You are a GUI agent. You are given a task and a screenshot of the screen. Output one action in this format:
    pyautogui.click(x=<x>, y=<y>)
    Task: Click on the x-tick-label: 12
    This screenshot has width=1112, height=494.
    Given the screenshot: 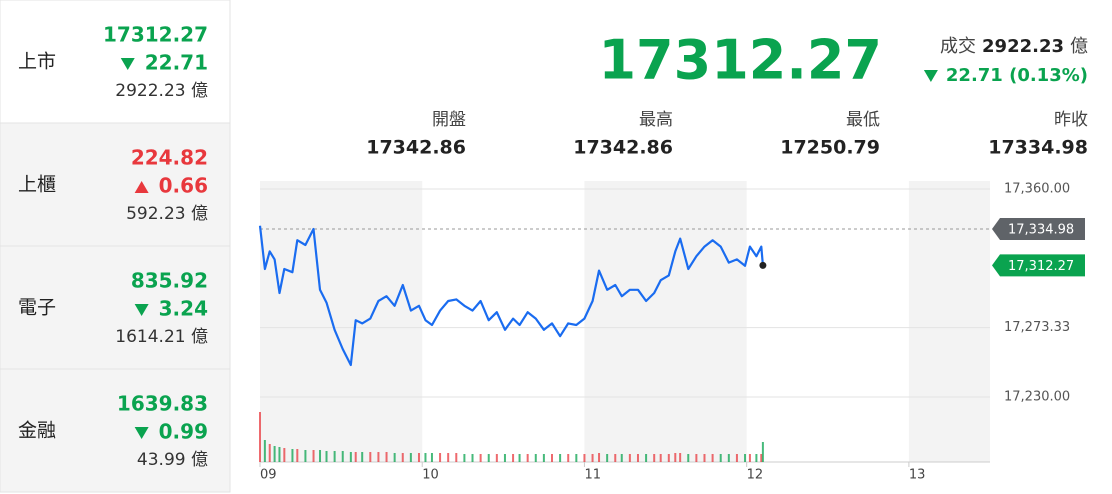 What is the action you would take?
    pyautogui.click(x=755, y=475)
    